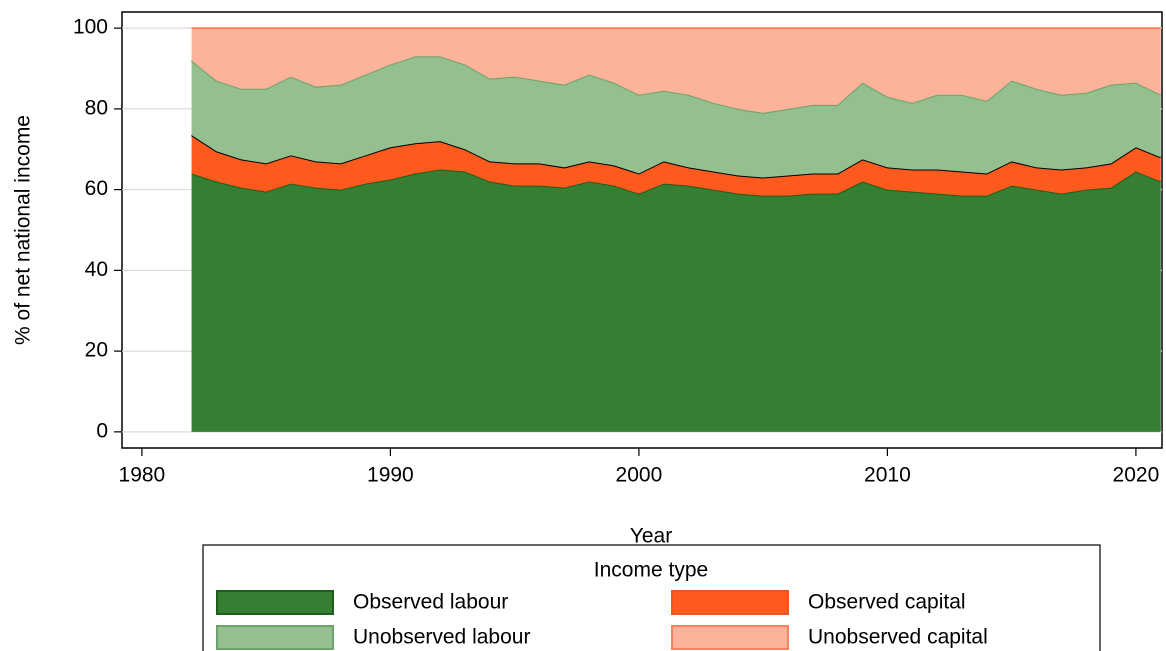 The image size is (1166, 651). I want to click on y-axis-label: % of net national income, so click(23, 230).